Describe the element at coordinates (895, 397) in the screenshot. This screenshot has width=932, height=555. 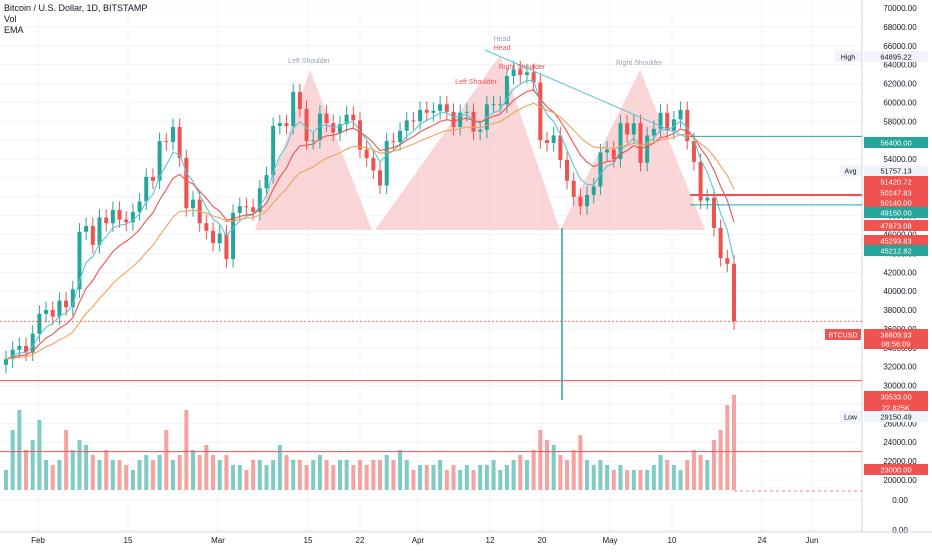
I see `price-tag-value: 30533.00` at that location.